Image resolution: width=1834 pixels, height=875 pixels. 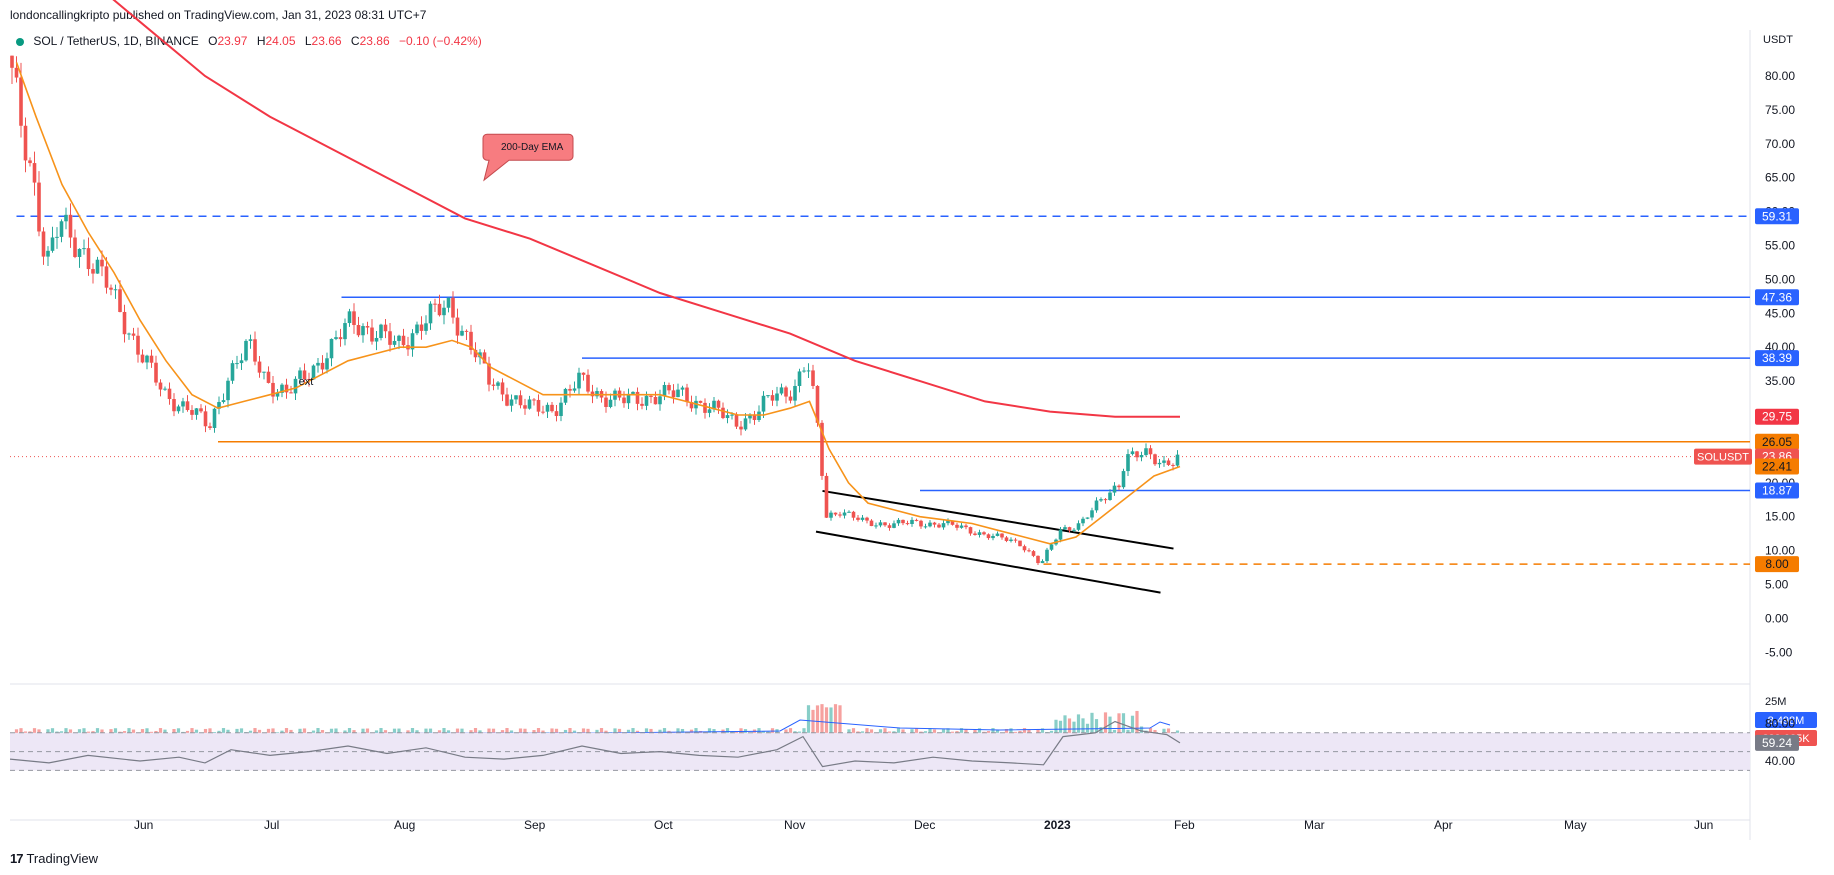 What do you see at coordinates (1780, 761) in the screenshot?
I see `rsi-tick-label: 40.00` at bounding box center [1780, 761].